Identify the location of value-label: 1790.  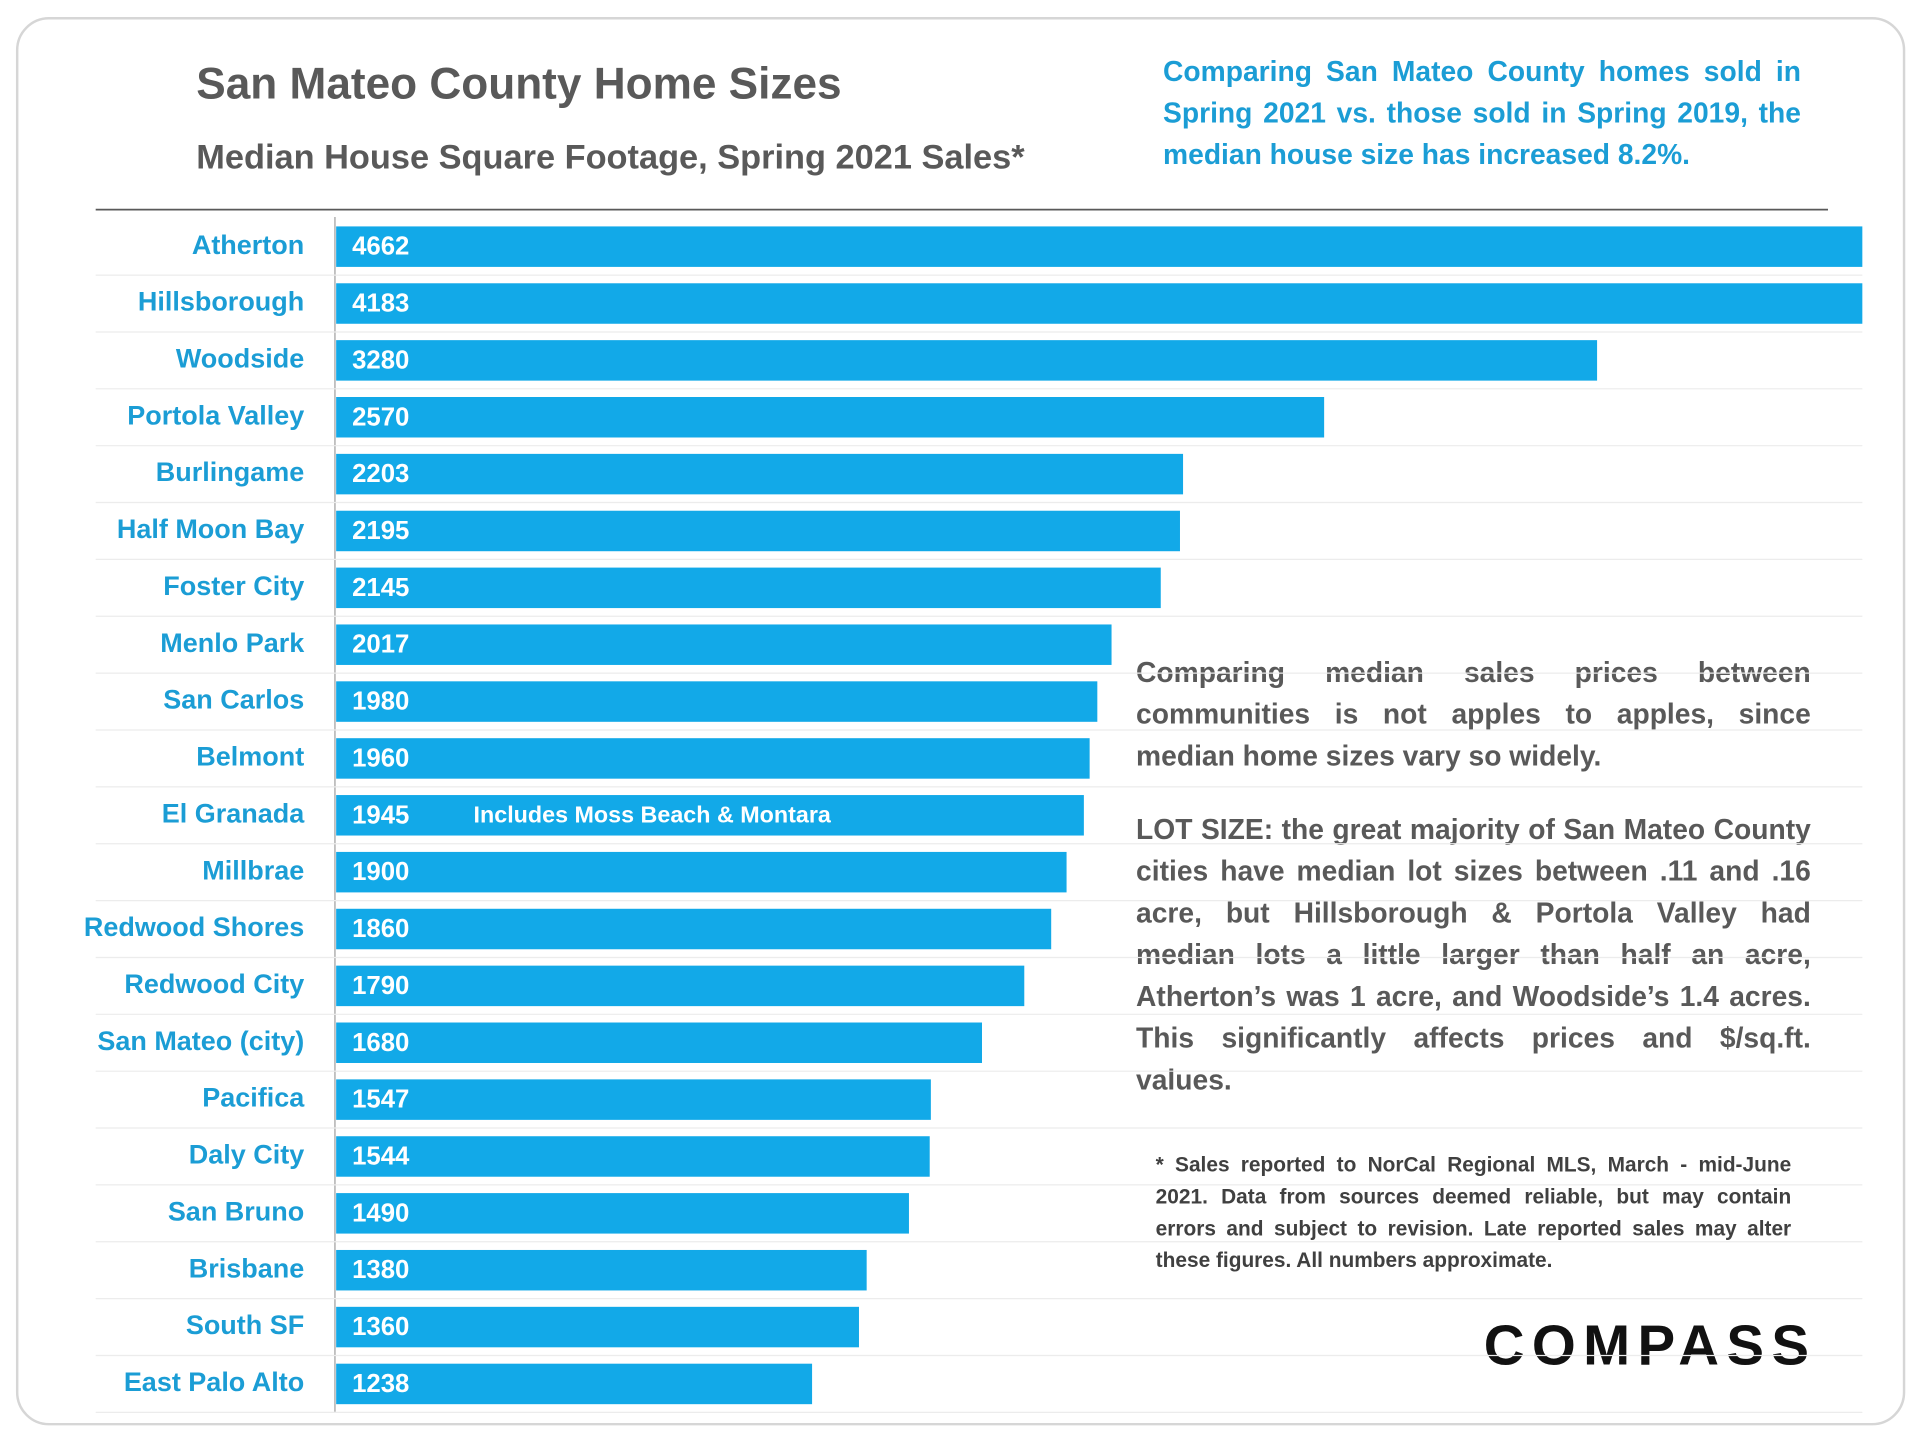
(380, 986).